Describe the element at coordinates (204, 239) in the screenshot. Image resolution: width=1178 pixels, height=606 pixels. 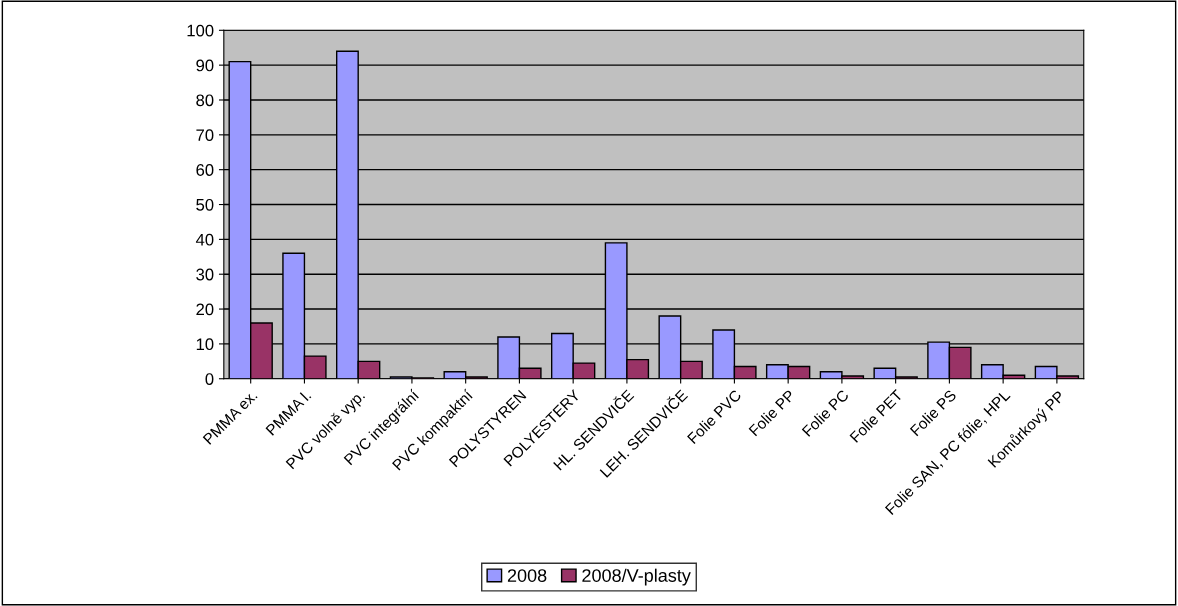
I see `y-tick-label: 40` at that location.